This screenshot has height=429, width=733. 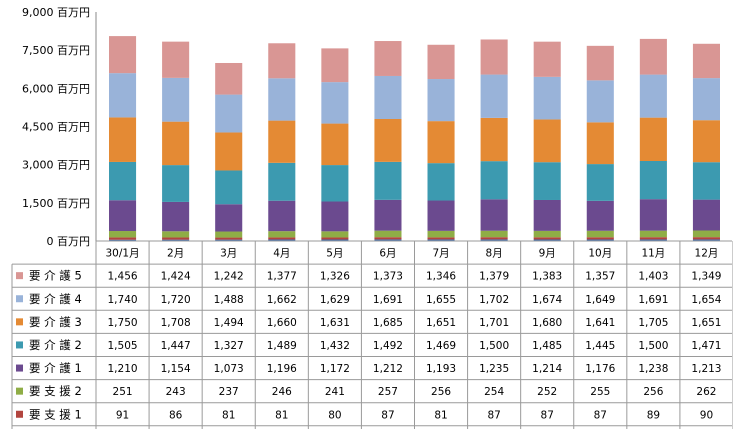 What do you see at coordinates (387, 254) in the screenshot?
I see `category-label: 6月` at bounding box center [387, 254].